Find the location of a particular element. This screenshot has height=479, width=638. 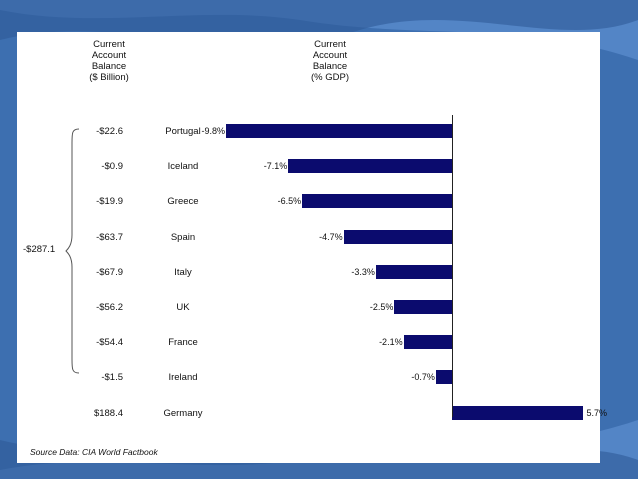

bar-value-label: 5.7% is located at coordinates (596, 412).